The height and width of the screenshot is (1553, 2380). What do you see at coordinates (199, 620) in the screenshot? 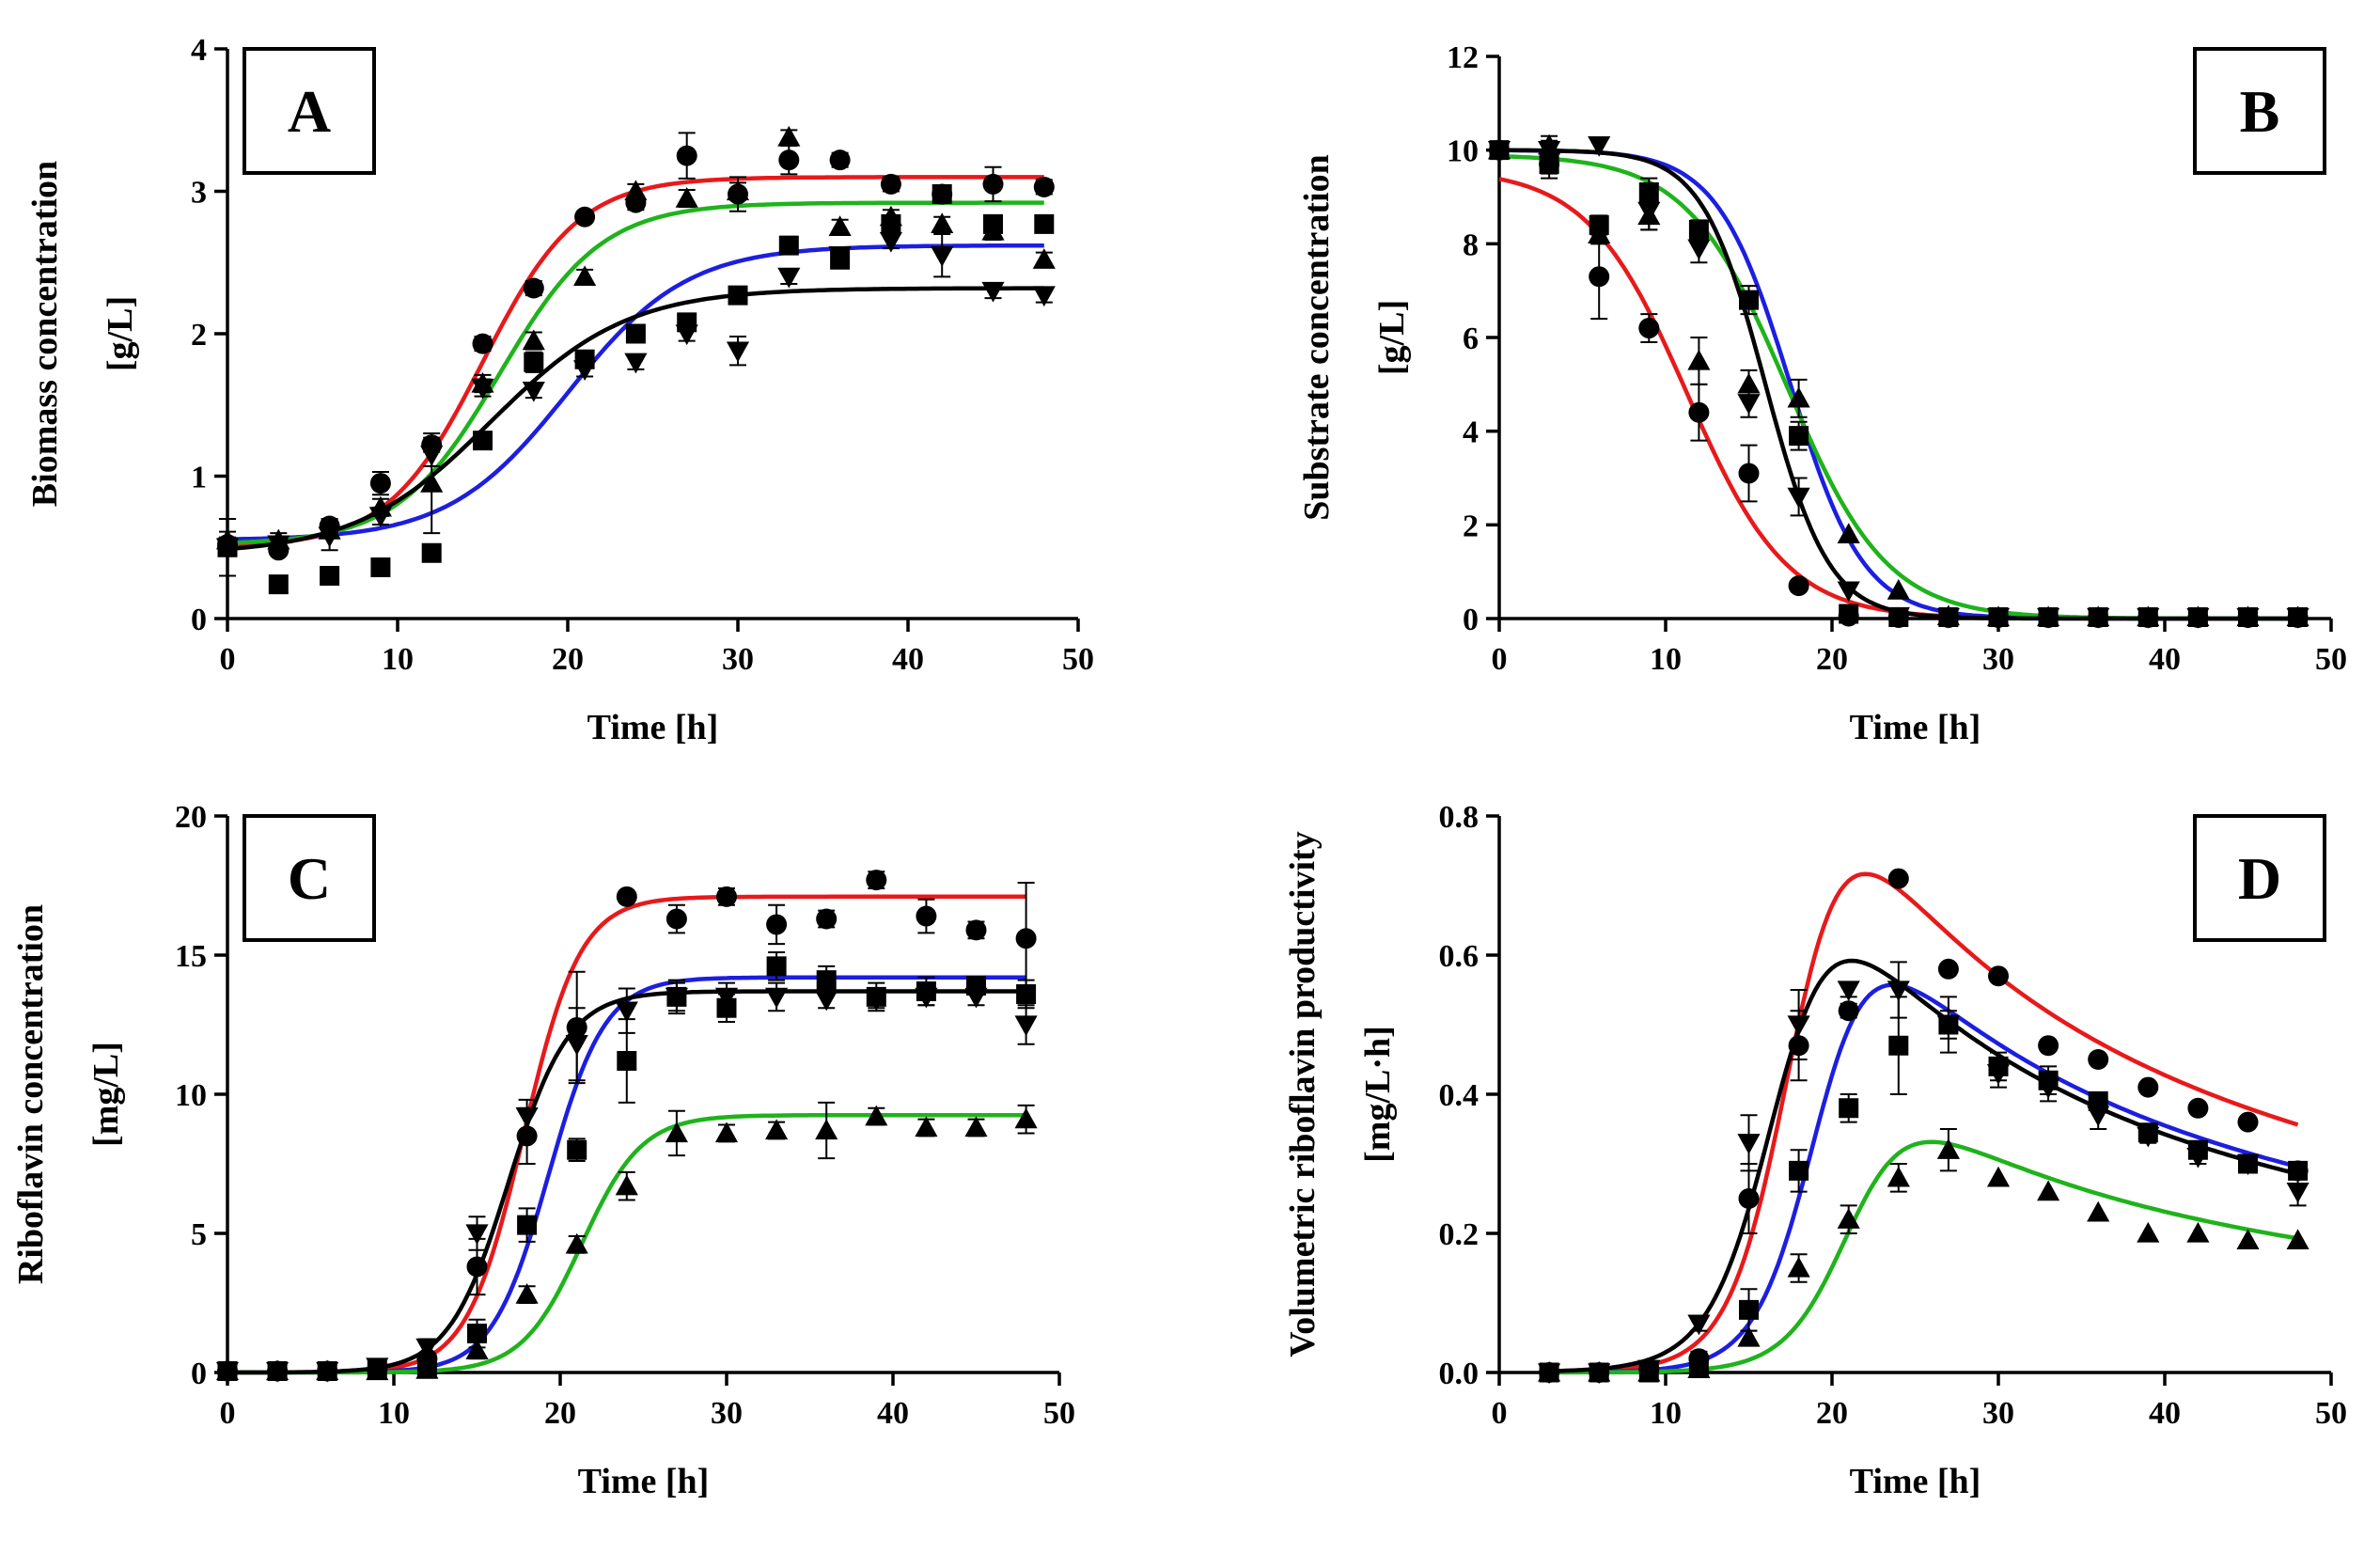
I see `y-tick-label: 0` at bounding box center [199, 620].